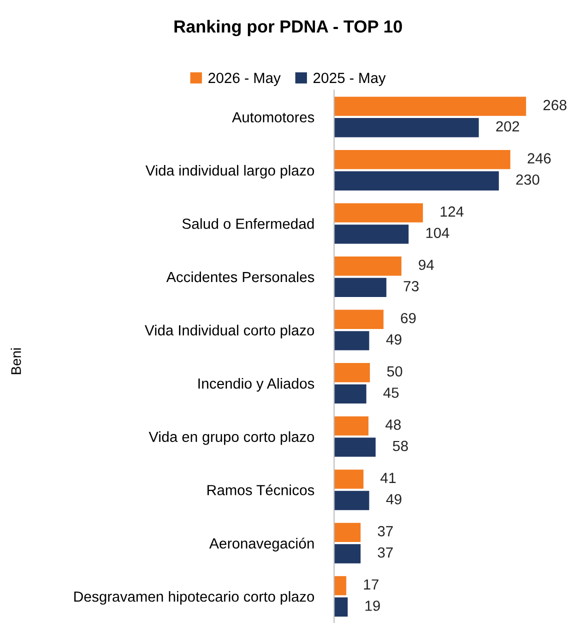  Describe the element at coordinates (388, 477) in the screenshot. I see `data-label: 41` at that location.